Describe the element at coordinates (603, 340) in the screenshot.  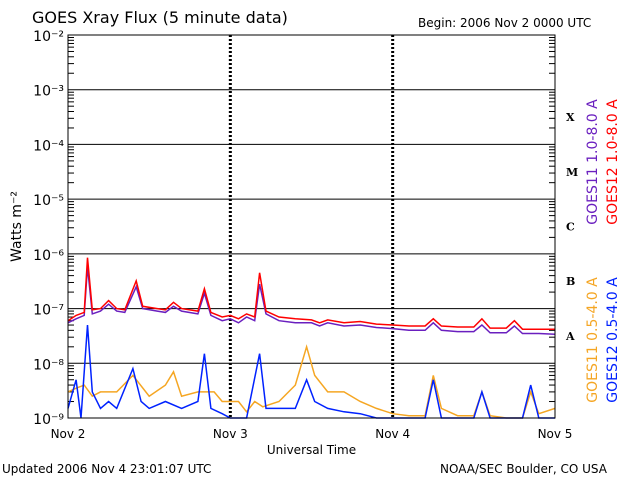
I see `legend-short-wavelength: GOES11 0.5-4.0 A GOES12 0.5-4.0 A` at that location.